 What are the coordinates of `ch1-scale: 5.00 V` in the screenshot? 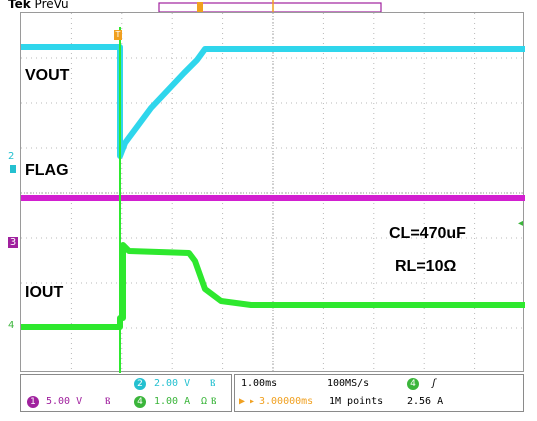 It's located at (64, 401).